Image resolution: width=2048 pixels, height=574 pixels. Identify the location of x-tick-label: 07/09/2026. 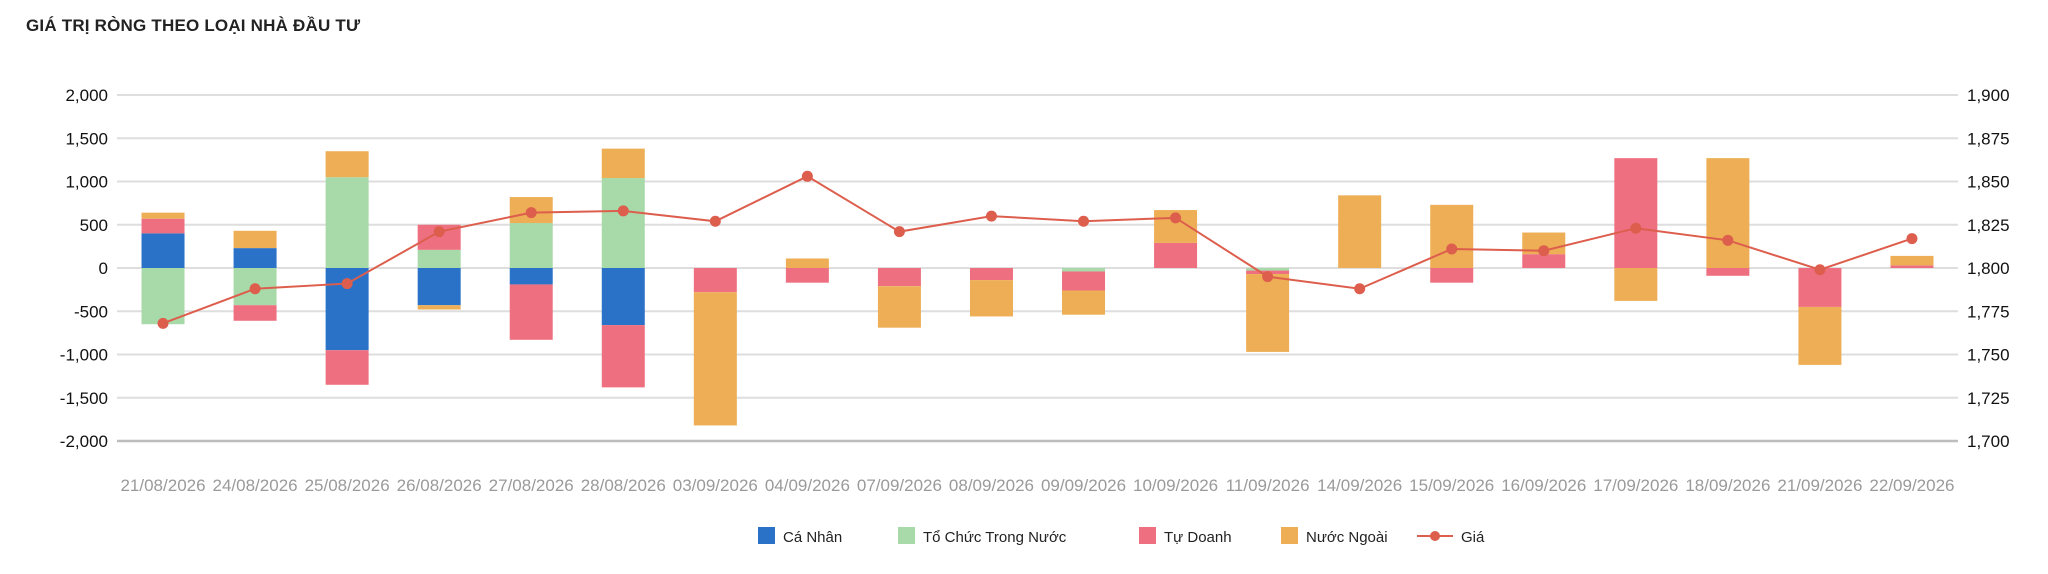
(899, 485).